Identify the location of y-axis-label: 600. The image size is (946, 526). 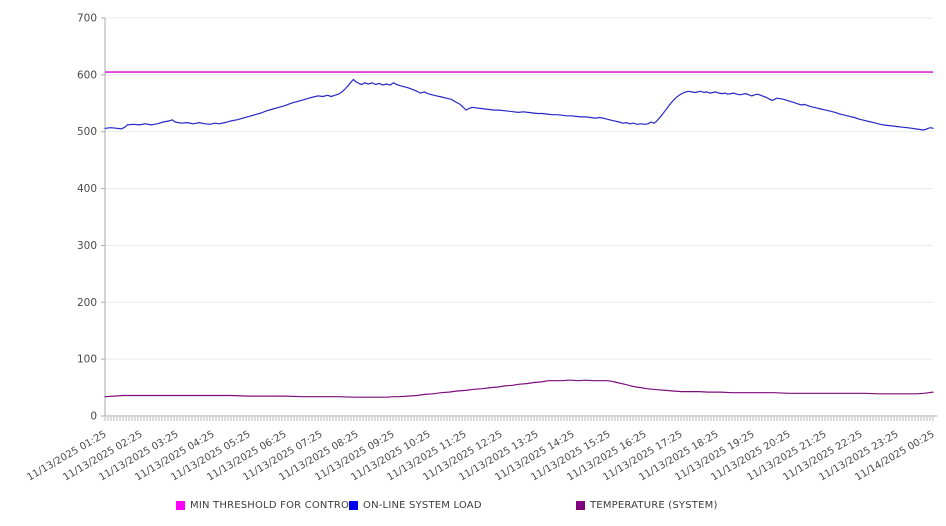
(87, 75).